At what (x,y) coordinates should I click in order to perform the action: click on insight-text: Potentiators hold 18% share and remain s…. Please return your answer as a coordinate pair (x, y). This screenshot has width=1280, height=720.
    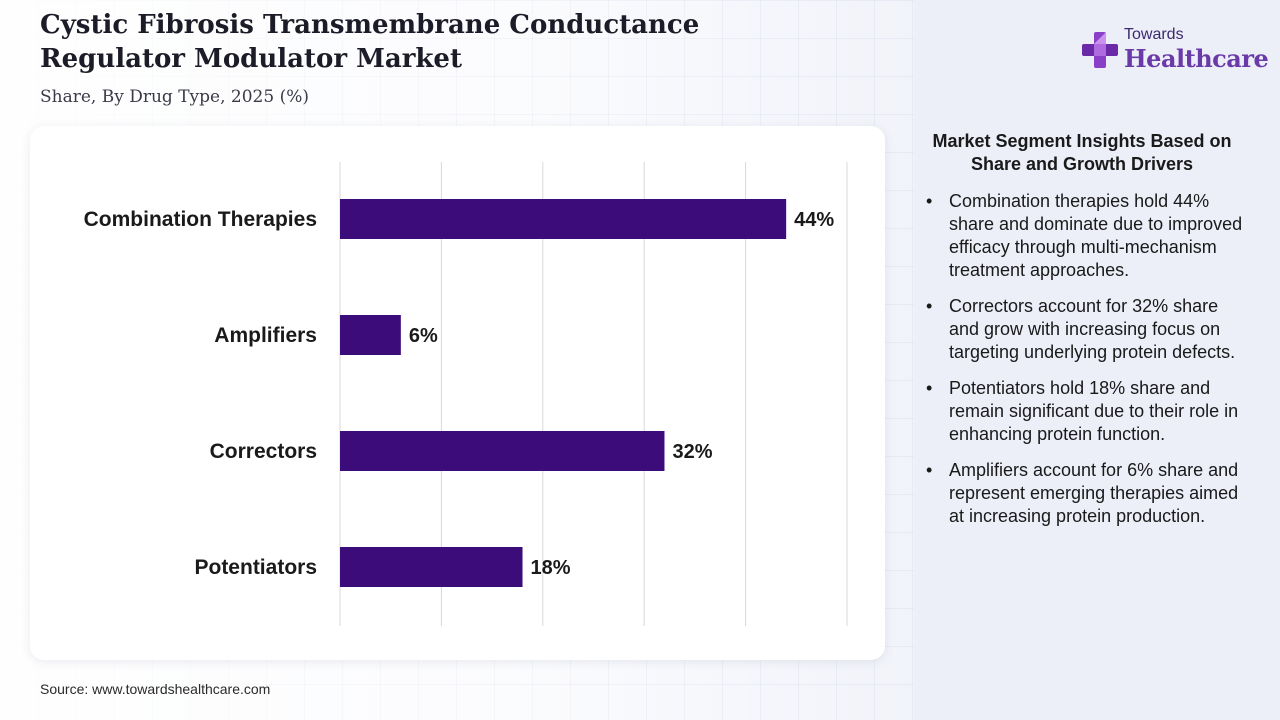
    Looking at the image, I should click on (1094, 411).